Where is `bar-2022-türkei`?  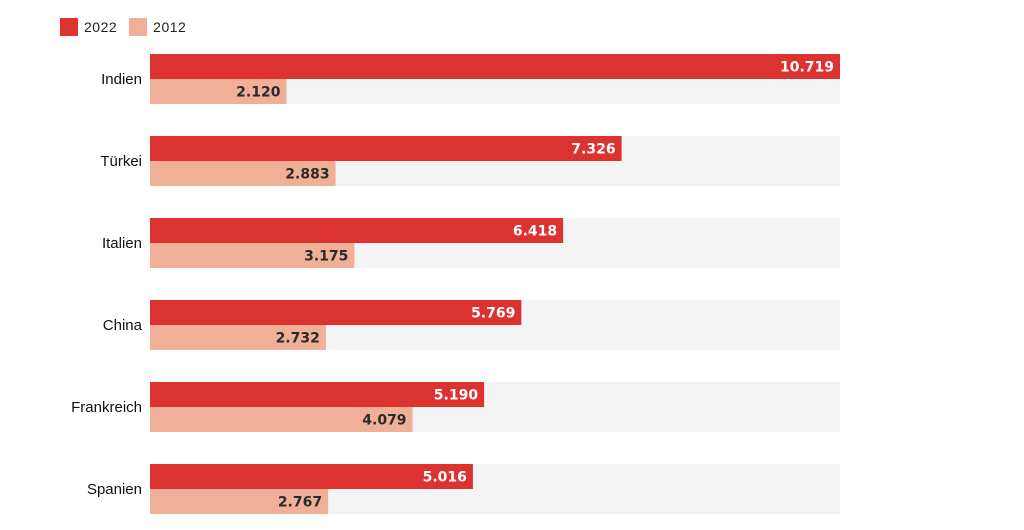
bar-2022-türkei is located at coordinates (386, 148).